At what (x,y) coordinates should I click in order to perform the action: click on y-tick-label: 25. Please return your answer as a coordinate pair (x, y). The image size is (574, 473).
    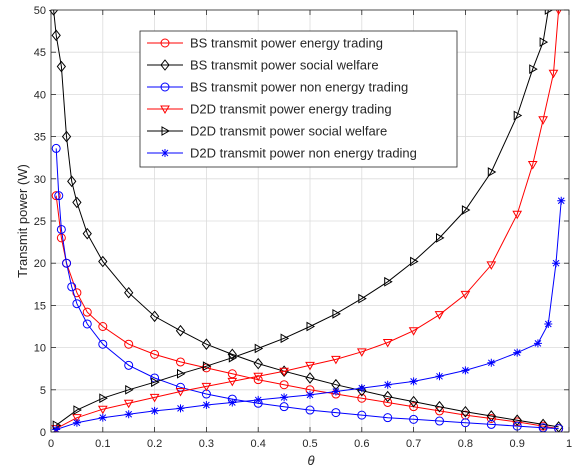
    Looking at the image, I should click on (40, 222).